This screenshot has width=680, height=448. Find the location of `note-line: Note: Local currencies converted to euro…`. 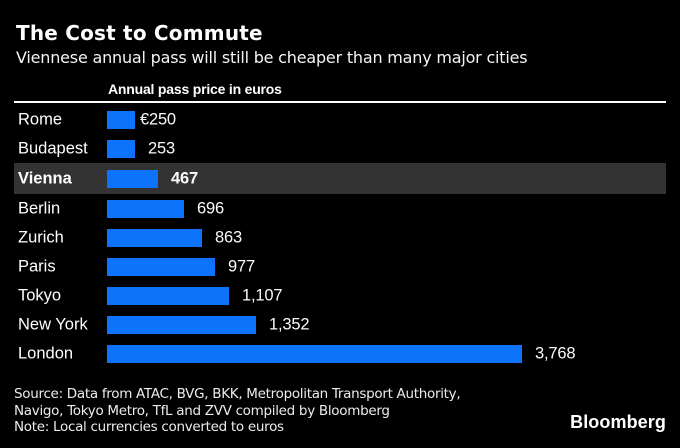

note-line: Note: Local currencies converted to euro… is located at coordinates (149, 427).